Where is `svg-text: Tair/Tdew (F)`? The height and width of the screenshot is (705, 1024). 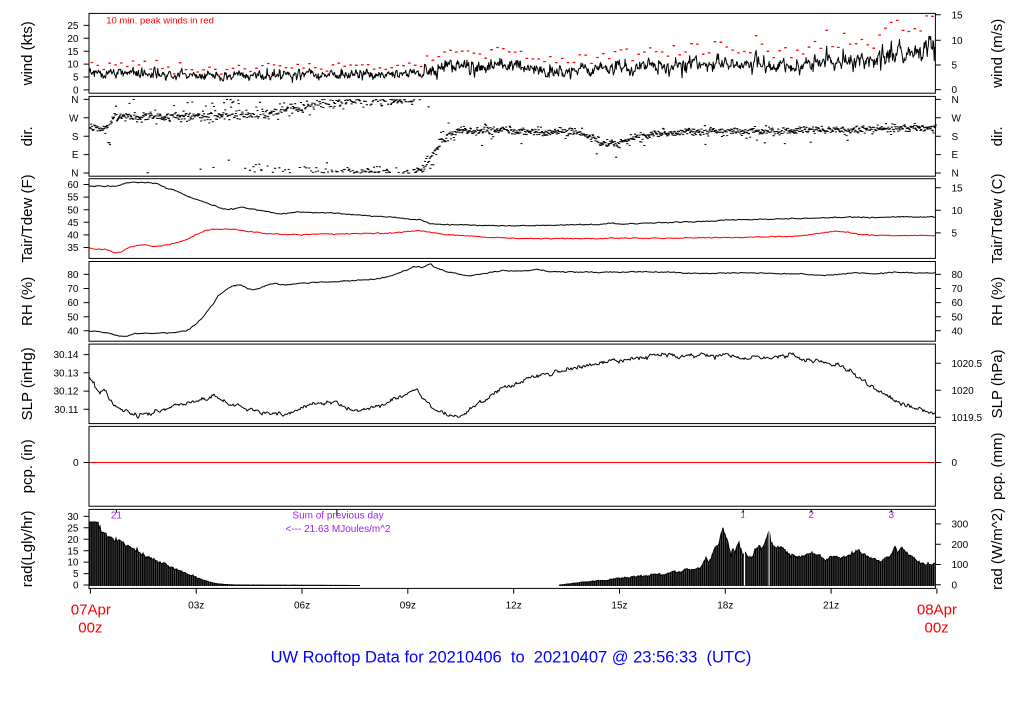
svg-text: Tair/Tdew (F) is located at coordinates (27, 218).